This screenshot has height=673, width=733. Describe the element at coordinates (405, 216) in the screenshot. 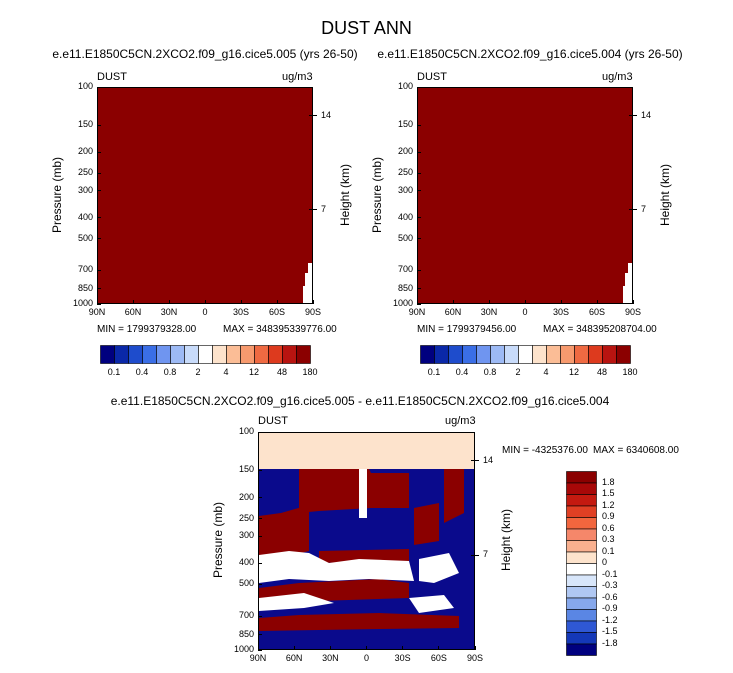

I see `panel-2-ytick-label: 400` at that location.